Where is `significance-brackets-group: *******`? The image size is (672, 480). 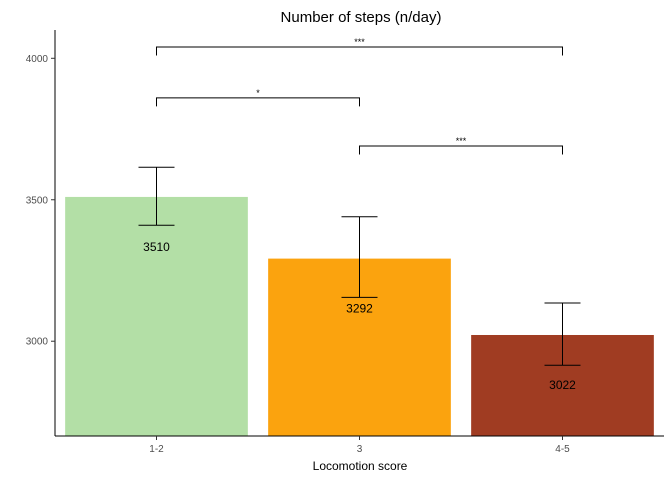 significance-brackets-group: ******* is located at coordinates (359, 96).